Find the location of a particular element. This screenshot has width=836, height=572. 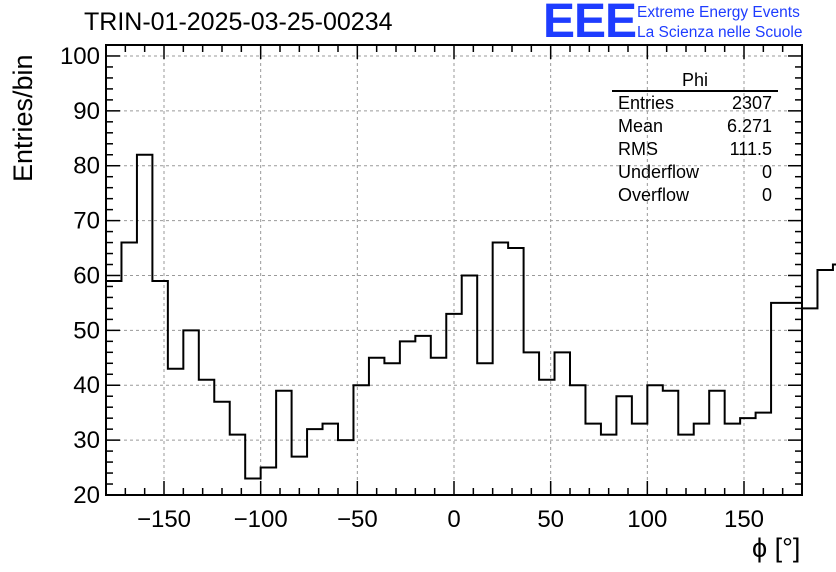

y-tick-label: 20 is located at coordinates (86, 495).